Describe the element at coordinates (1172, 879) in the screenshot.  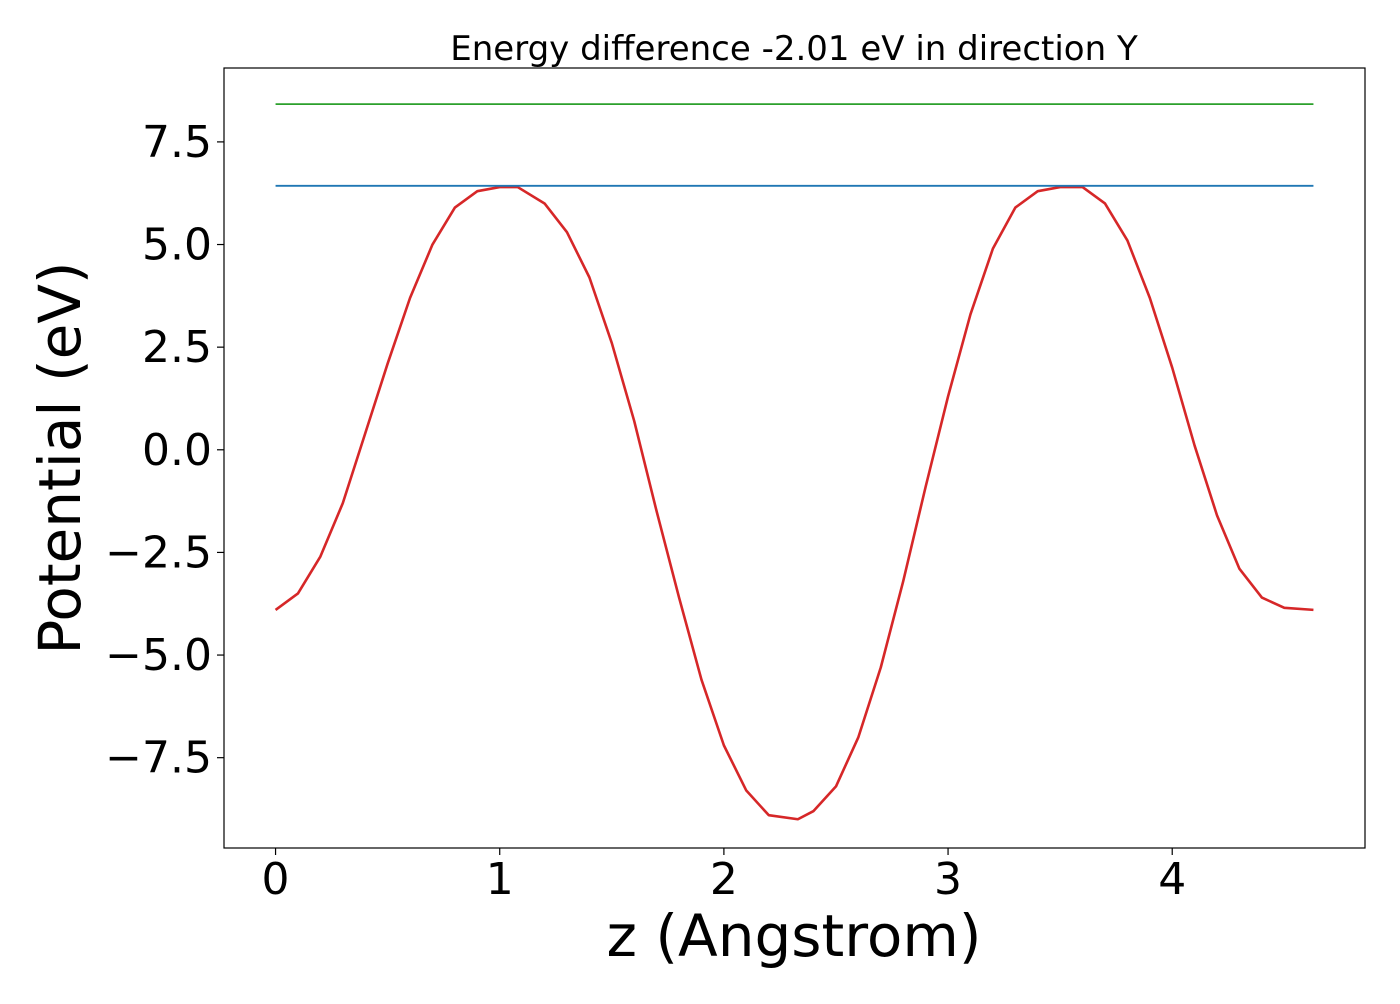
I see `x-tick-label: 4` at that location.